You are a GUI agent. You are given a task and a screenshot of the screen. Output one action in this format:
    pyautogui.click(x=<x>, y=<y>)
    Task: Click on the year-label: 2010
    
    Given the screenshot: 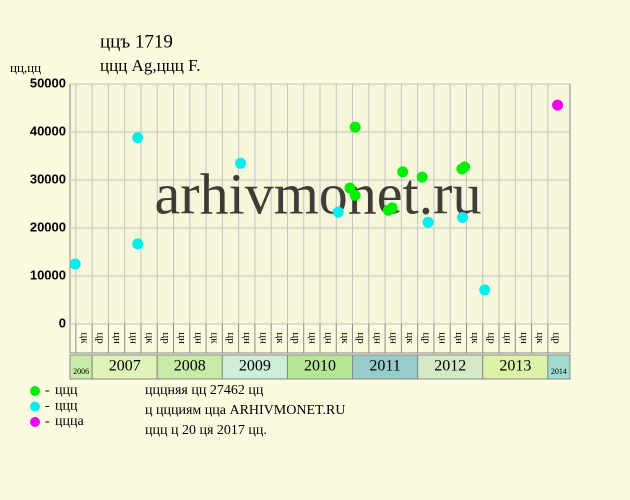 What is the action you would take?
    pyautogui.click(x=320, y=366)
    